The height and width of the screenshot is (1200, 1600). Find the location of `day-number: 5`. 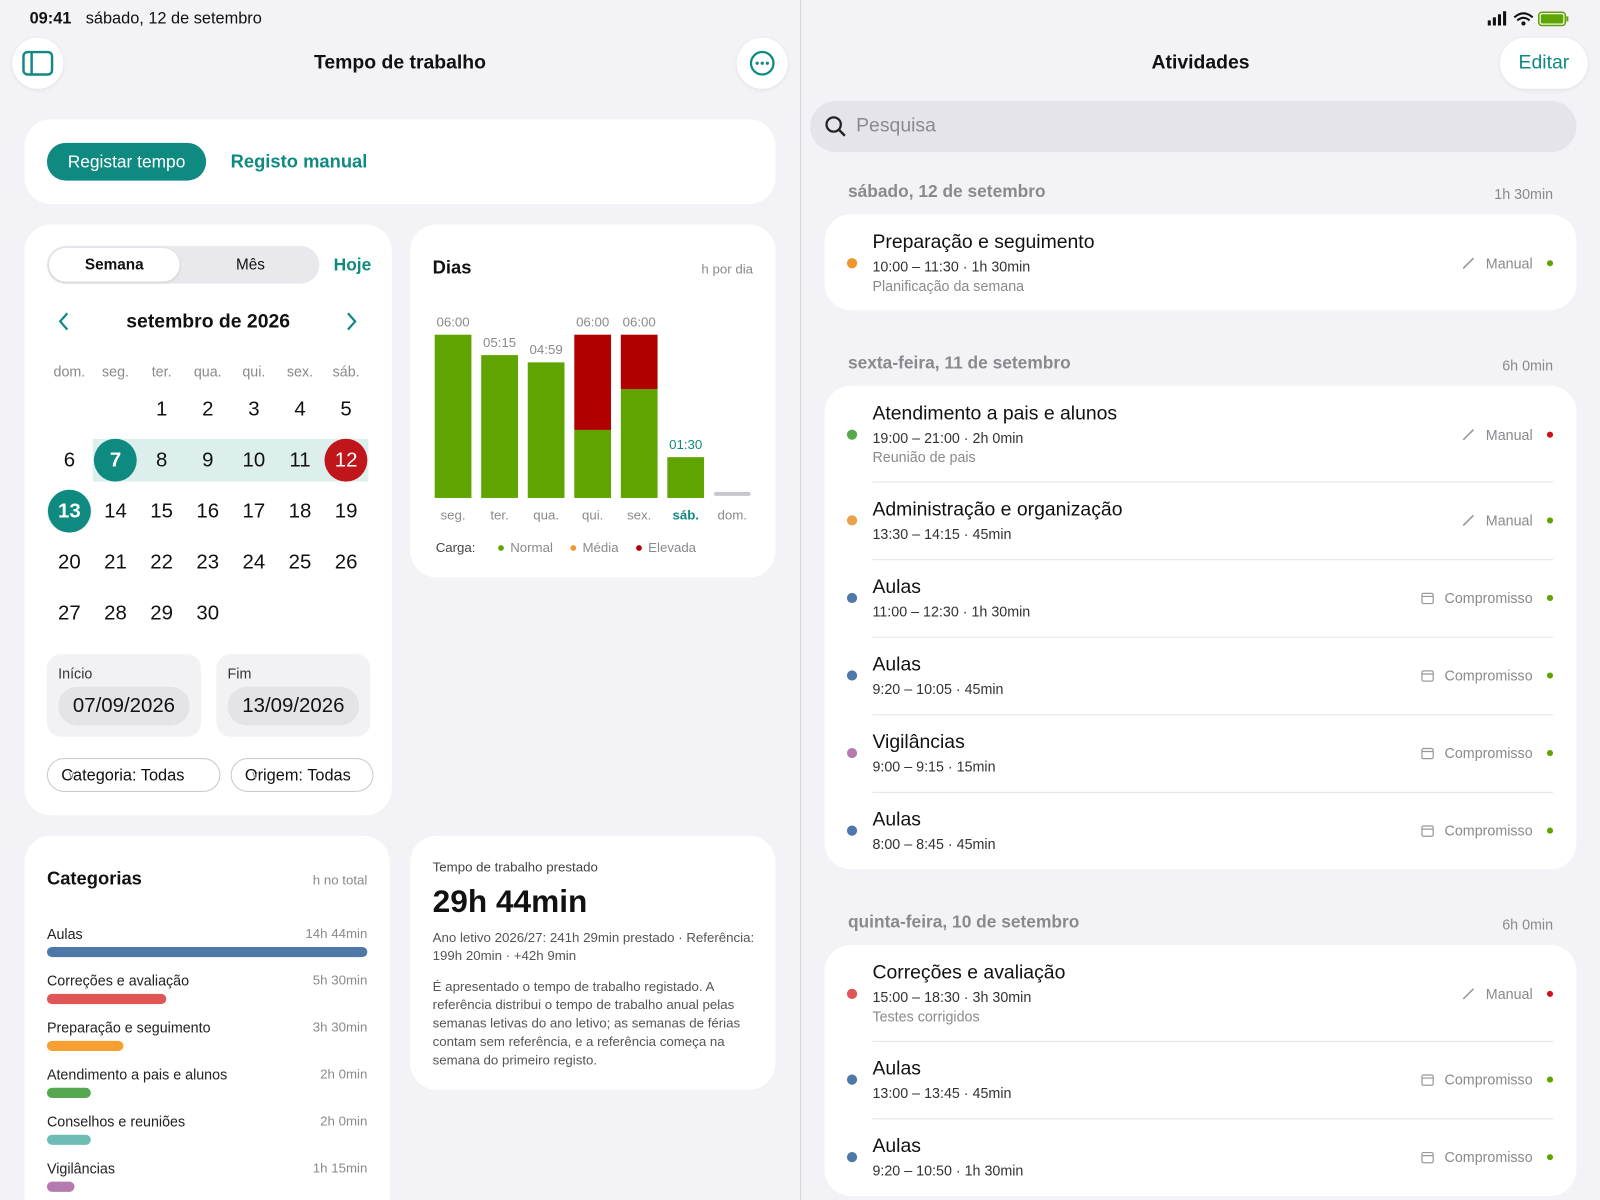

day-number: 5 is located at coordinates (346, 409).